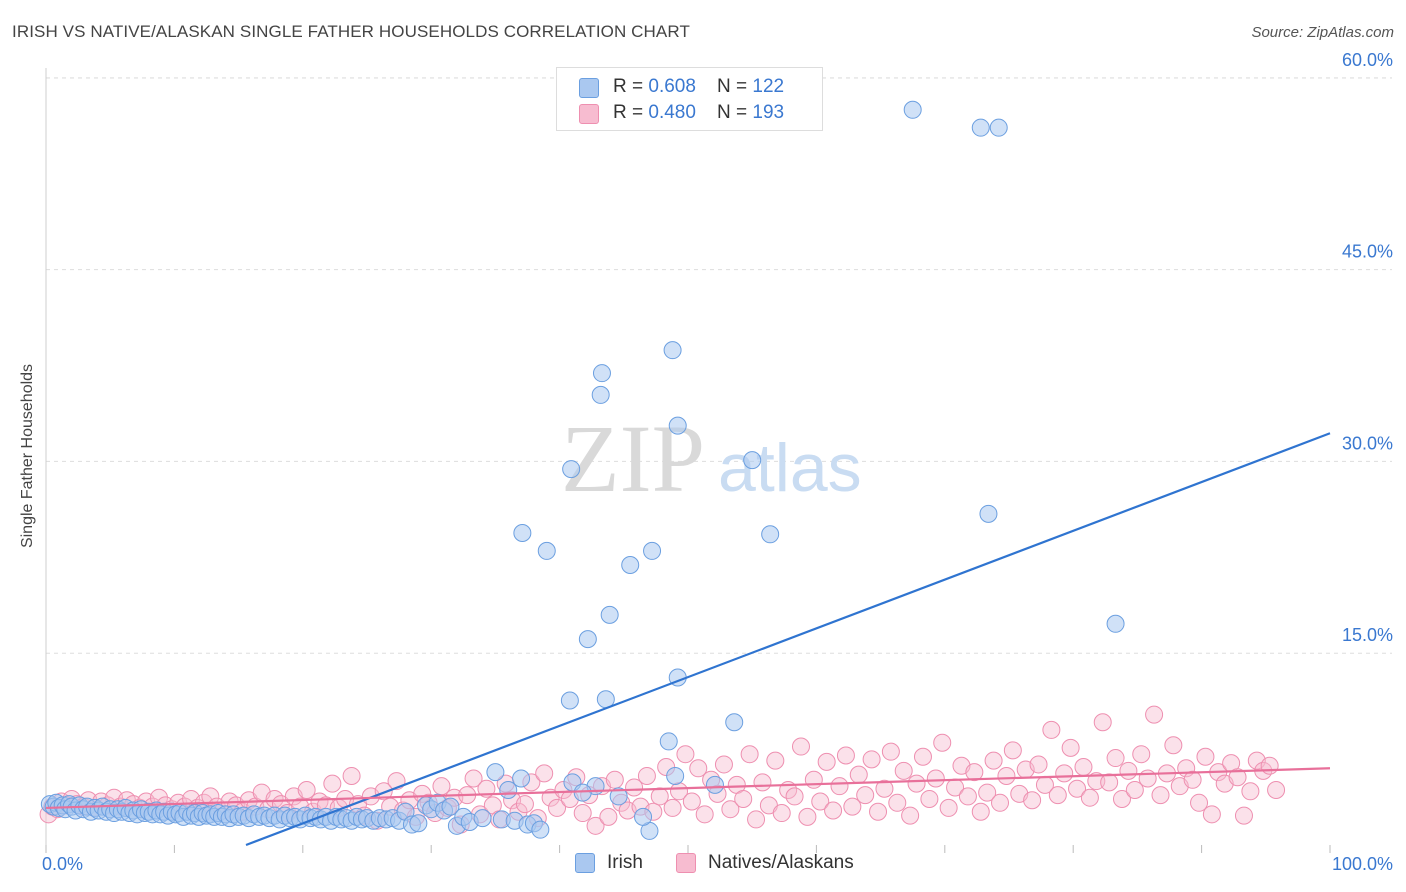  Describe the element at coordinates (698, 87) in the screenshot. I see `legend-text-irish: R = 0.608 N = 122` at that location.